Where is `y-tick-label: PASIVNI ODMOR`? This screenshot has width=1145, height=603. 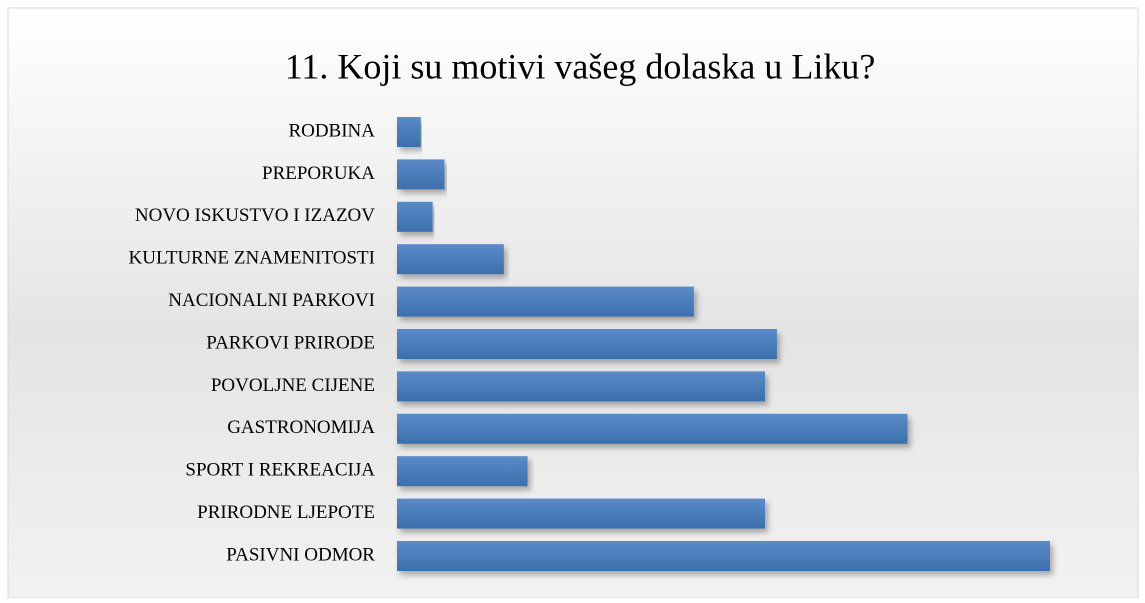 y-tick-label: PASIVNI ODMOR is located at coordinates (300, 554).